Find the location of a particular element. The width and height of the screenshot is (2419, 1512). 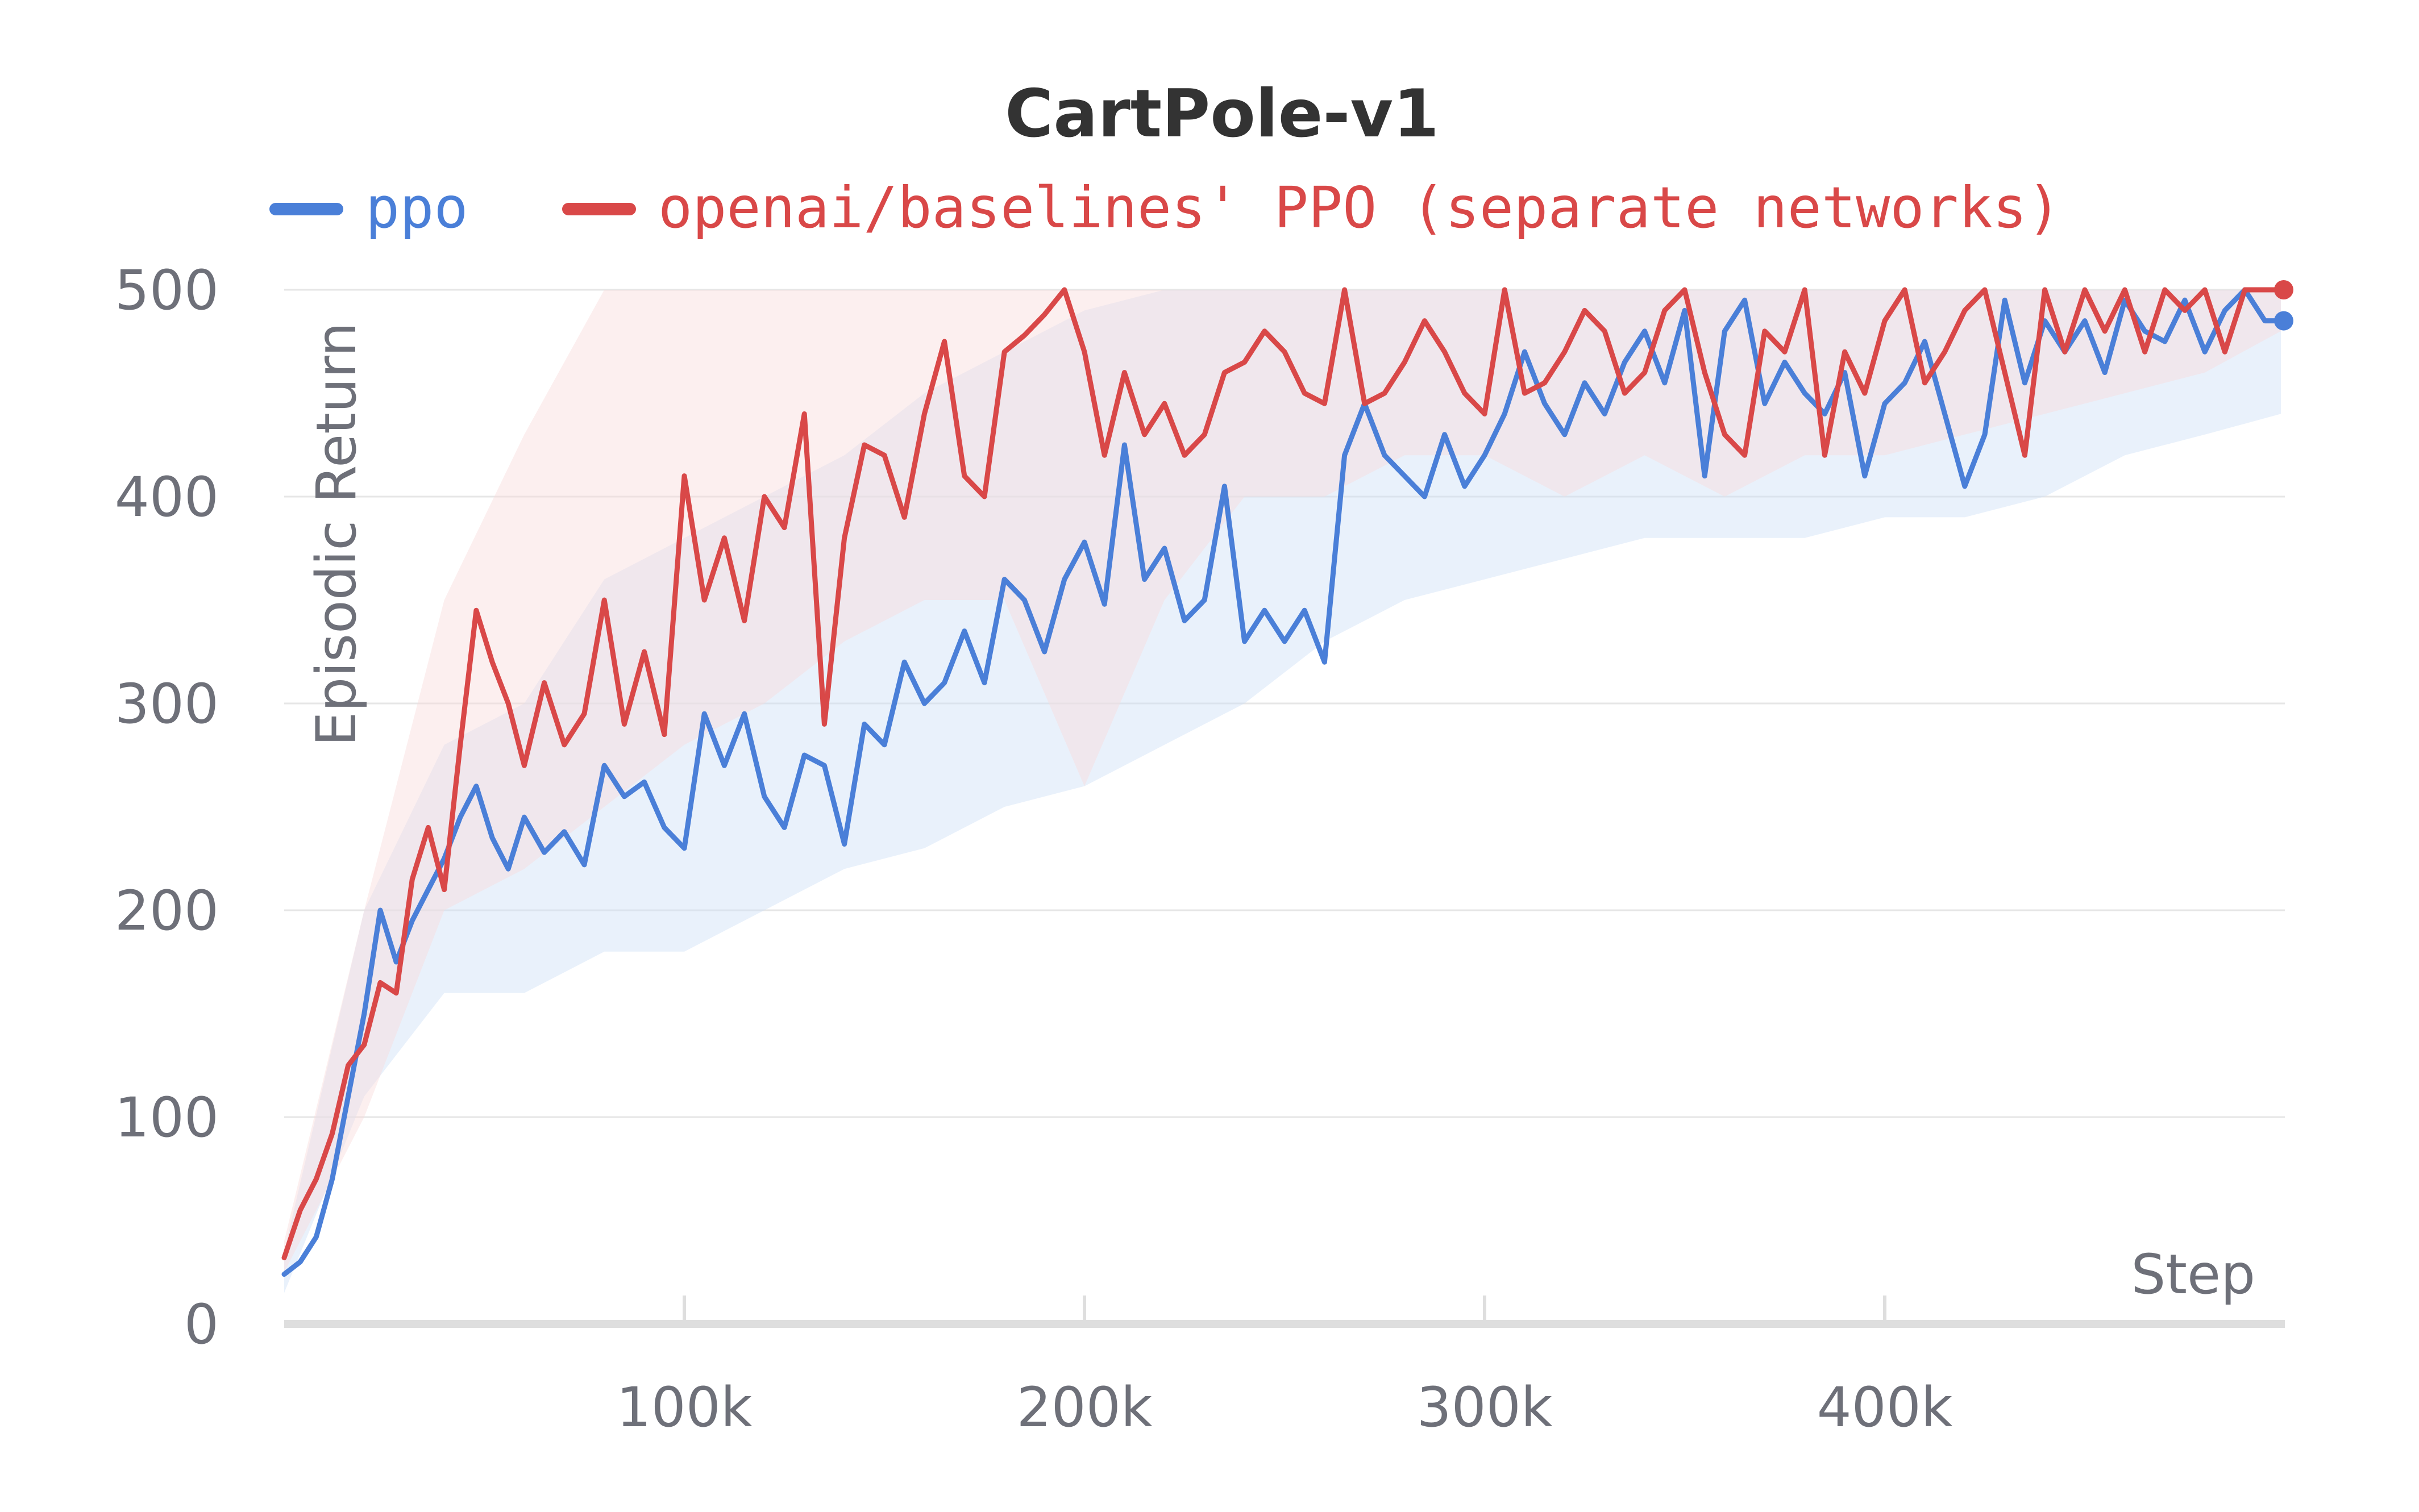

y-tick-label: 0 is located at coordinates (201, 1324).